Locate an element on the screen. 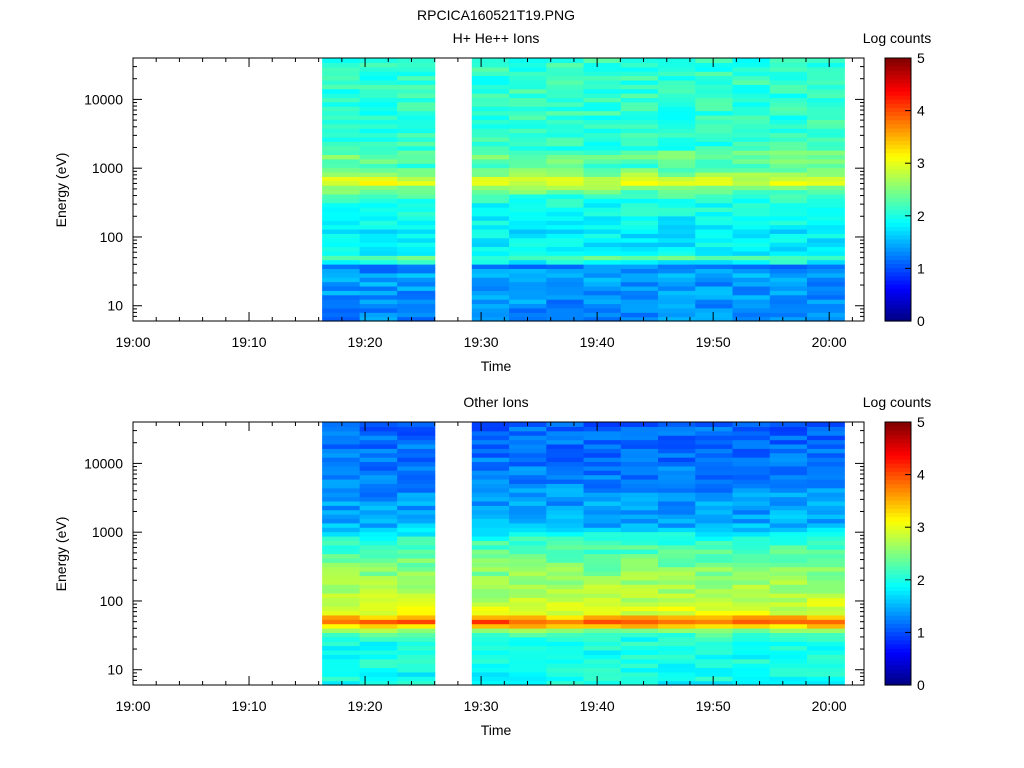 The width and height of the screenshot is (1024, 768). x-axis-label: Time is located at coordinates (496, 730).